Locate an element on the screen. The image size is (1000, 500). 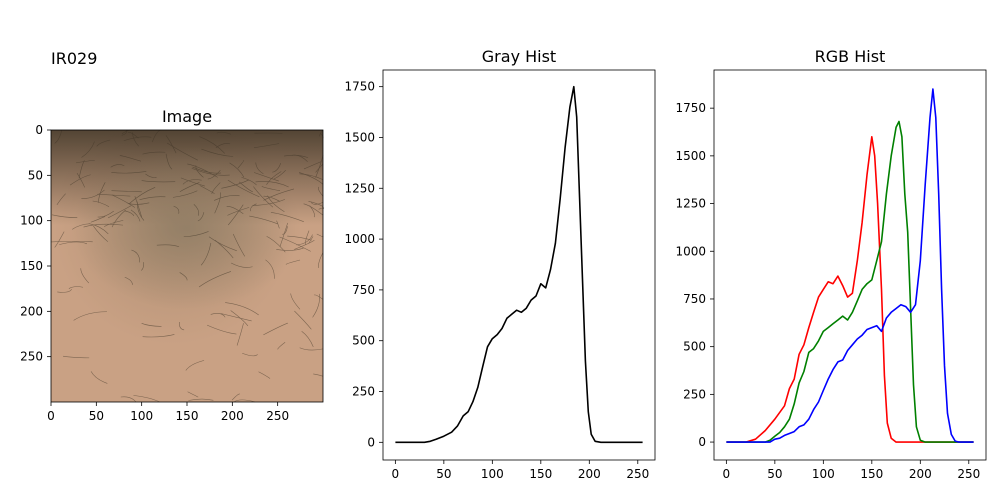
y-tick-label: 150 is located at coordinates (31, 266).